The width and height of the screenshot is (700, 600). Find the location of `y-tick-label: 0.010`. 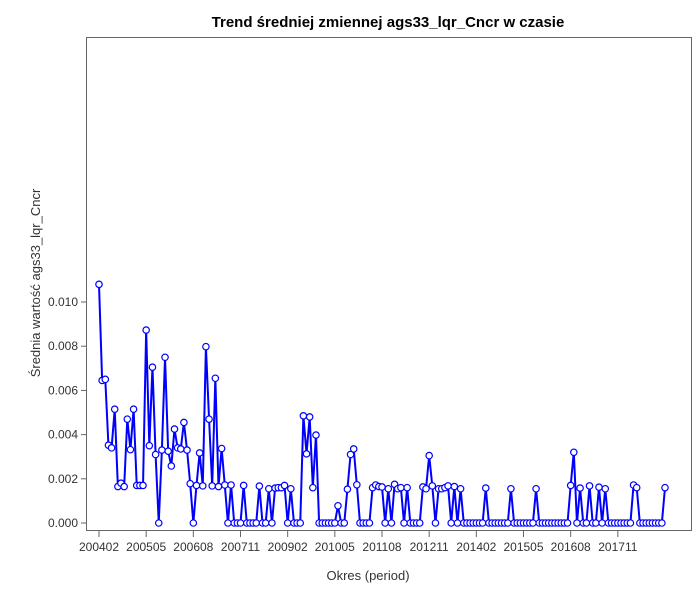

y-tick-label: 0.010 is located at coordinates (63, 302).